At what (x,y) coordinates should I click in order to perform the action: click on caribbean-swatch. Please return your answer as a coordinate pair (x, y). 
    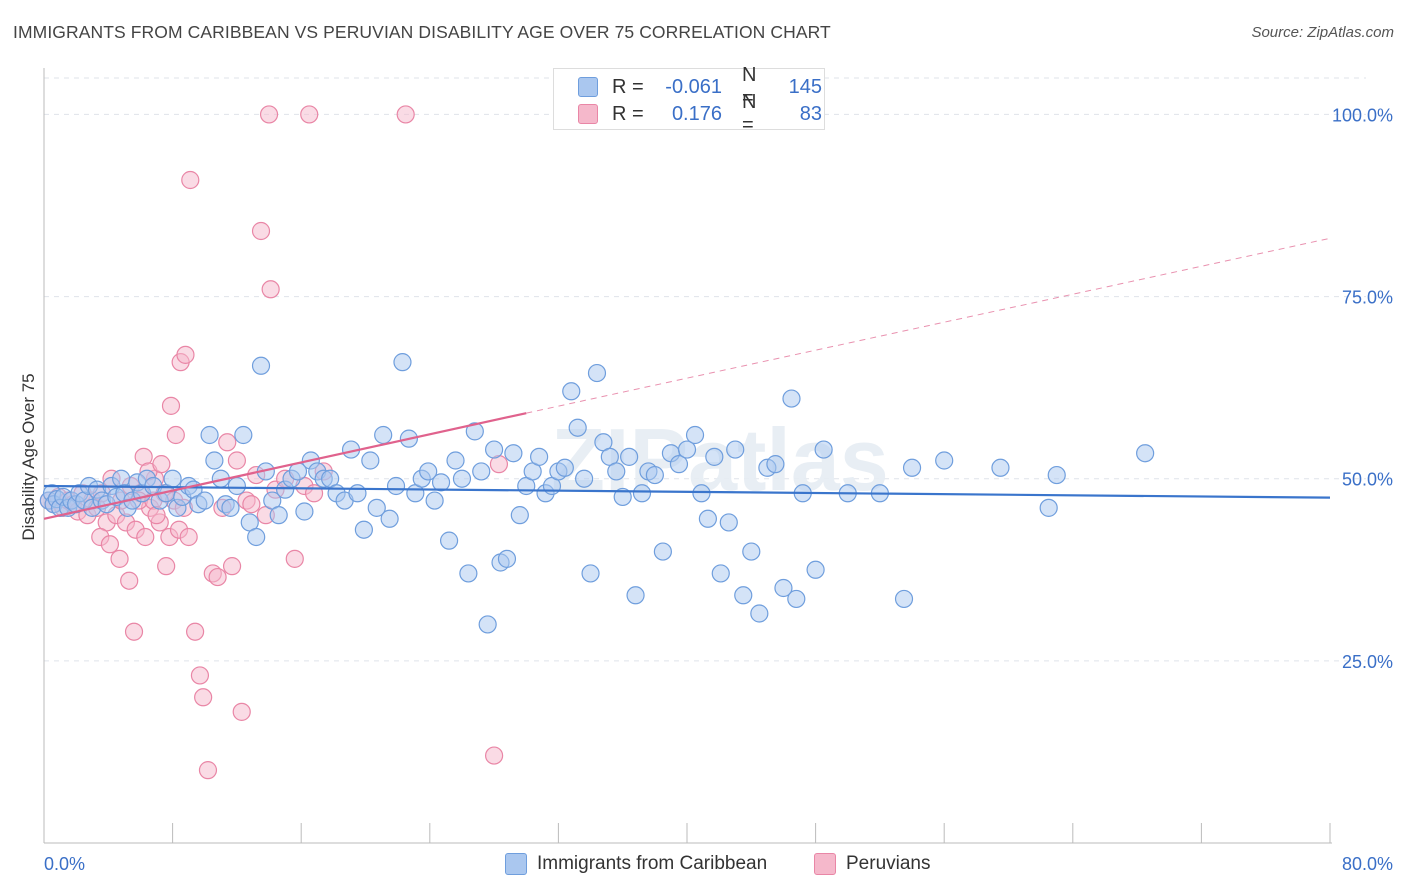
    Looking at the image, I should click on (588, 87).